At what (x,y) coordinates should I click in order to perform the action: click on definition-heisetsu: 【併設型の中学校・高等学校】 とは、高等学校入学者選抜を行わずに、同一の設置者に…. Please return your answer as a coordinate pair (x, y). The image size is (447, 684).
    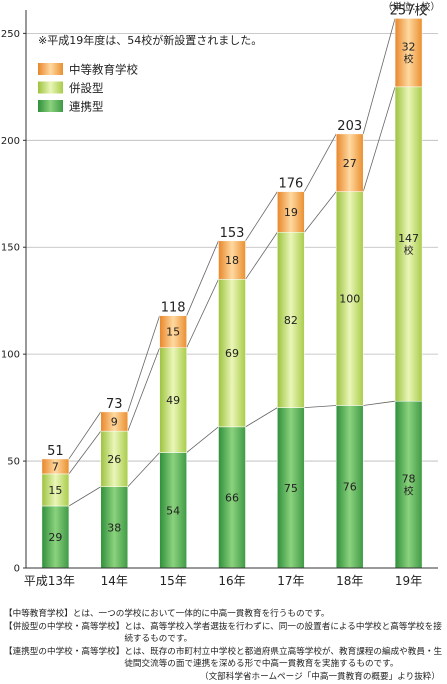
    Looking at the image, I should click on (224, 633).